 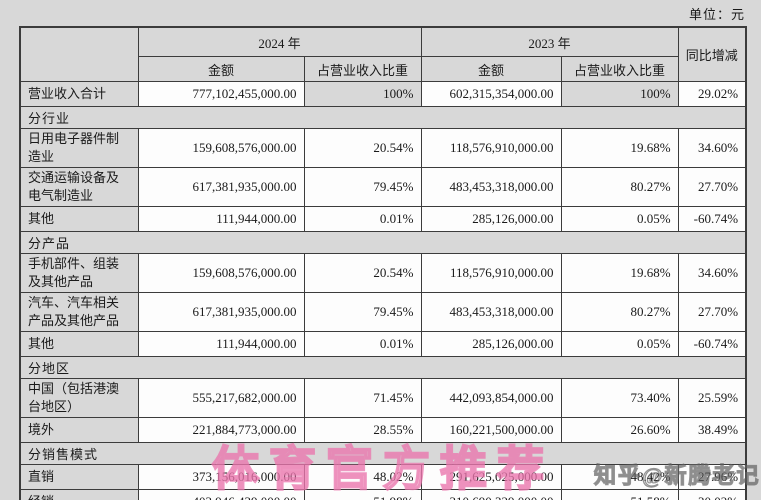 I want to click on ratio-2023-cell: 100%, so click(x=619, y=94).